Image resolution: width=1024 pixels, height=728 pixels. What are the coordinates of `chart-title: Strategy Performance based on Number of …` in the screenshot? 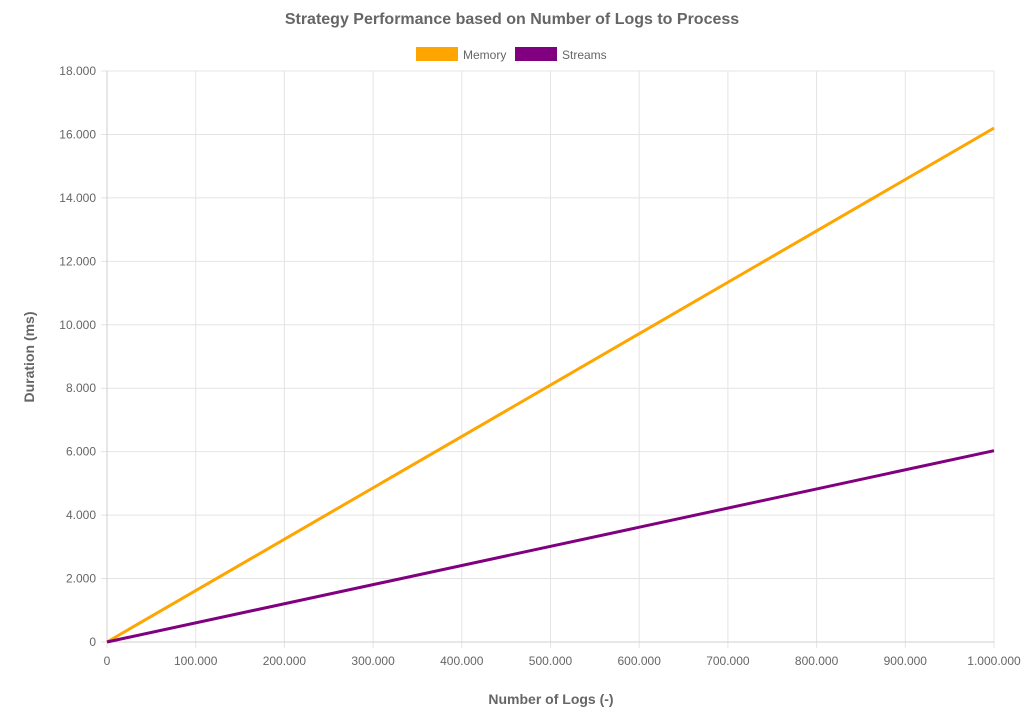 It's located at (512, 19).